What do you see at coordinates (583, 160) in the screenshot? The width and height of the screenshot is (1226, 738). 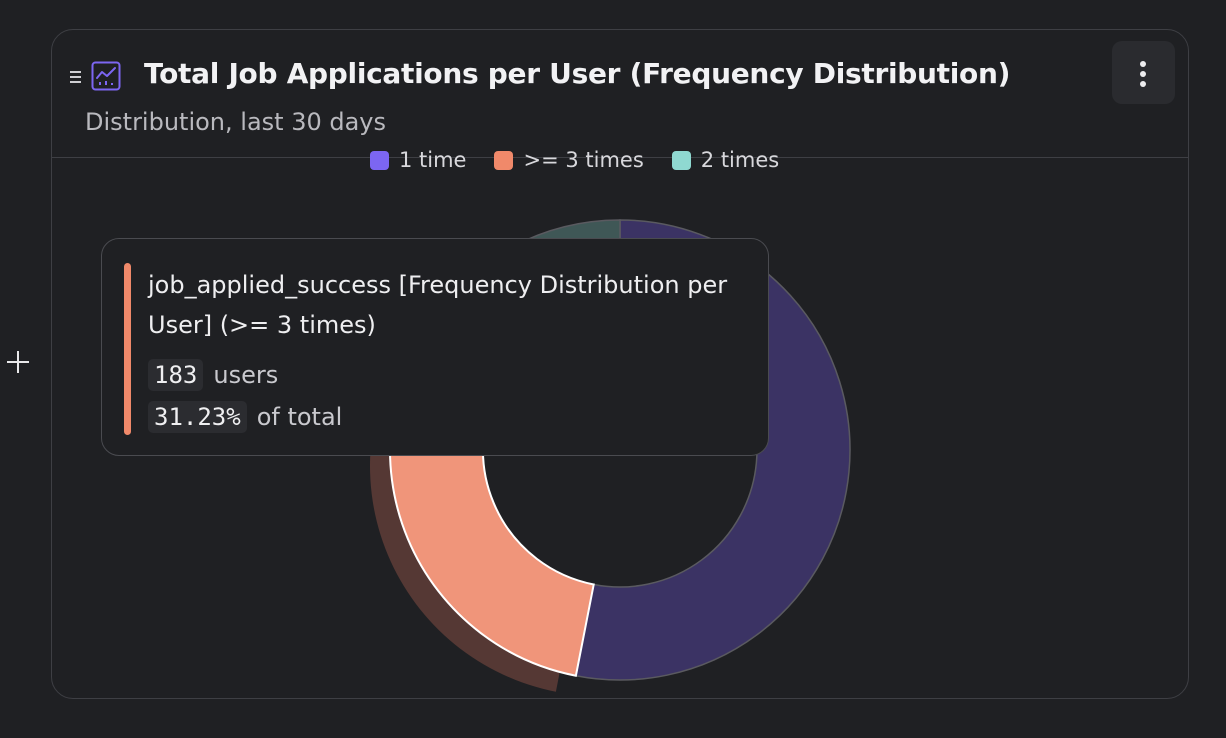 I see `legend-label: >= 3 times` at bounding box center [583, 160].